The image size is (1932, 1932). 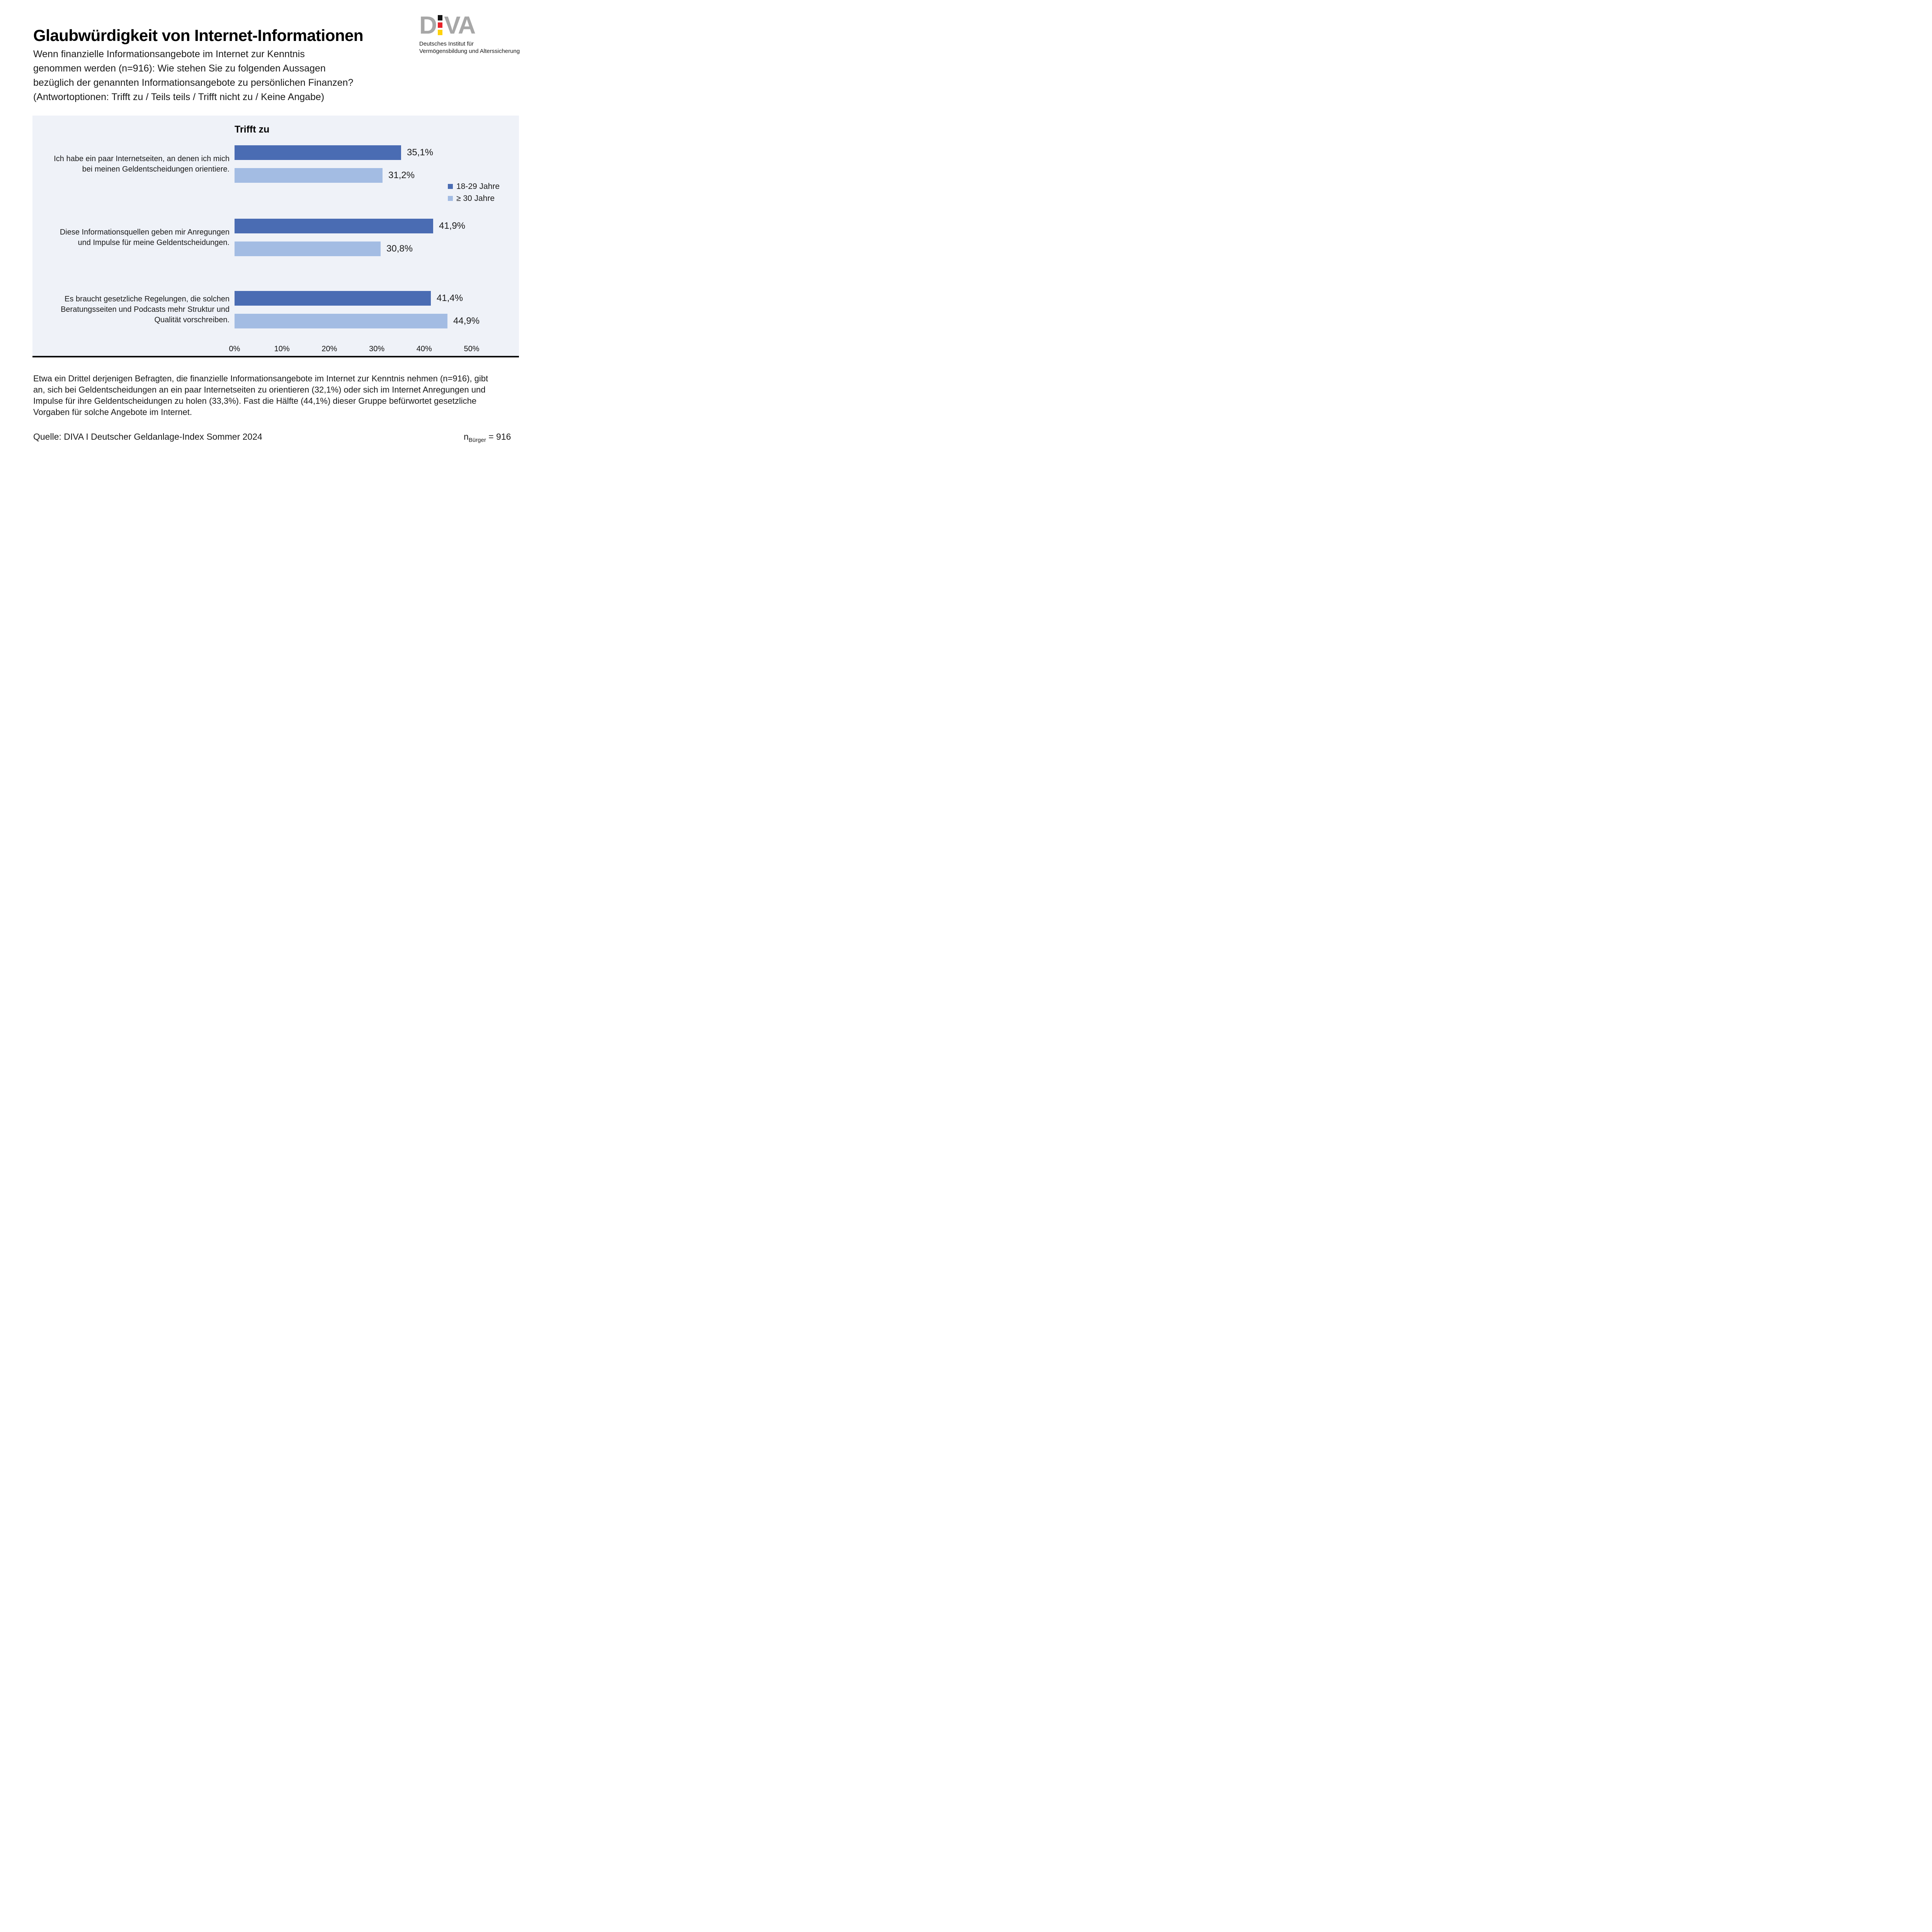 What do you see at coordinates (401, 175) in the screenshot?
I see `value-label: 31,2%` at bounding box center [401, 175].